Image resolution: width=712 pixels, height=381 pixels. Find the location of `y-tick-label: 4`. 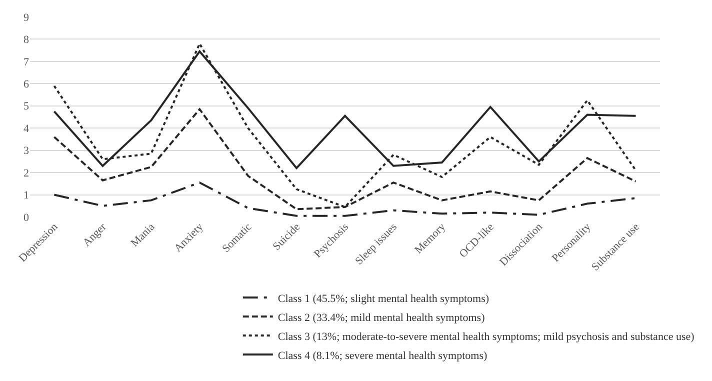

y-tick-label: 4 is located at coordinates (27, 128).